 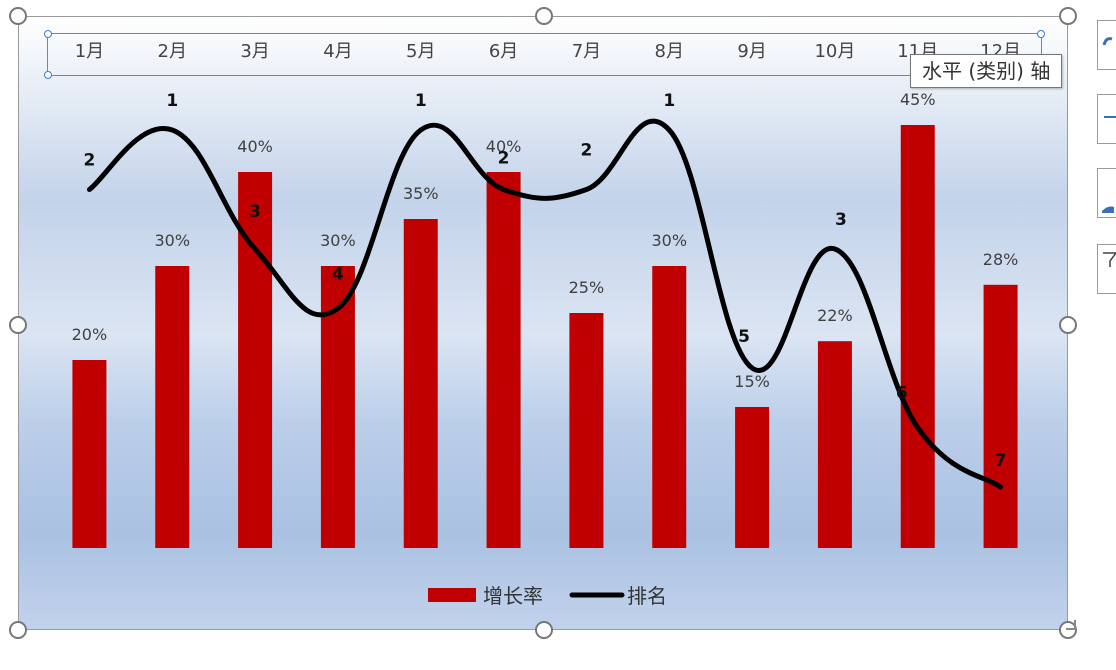 I want to click on resize-handle-bottom-right, so click(x=1068, y=630).